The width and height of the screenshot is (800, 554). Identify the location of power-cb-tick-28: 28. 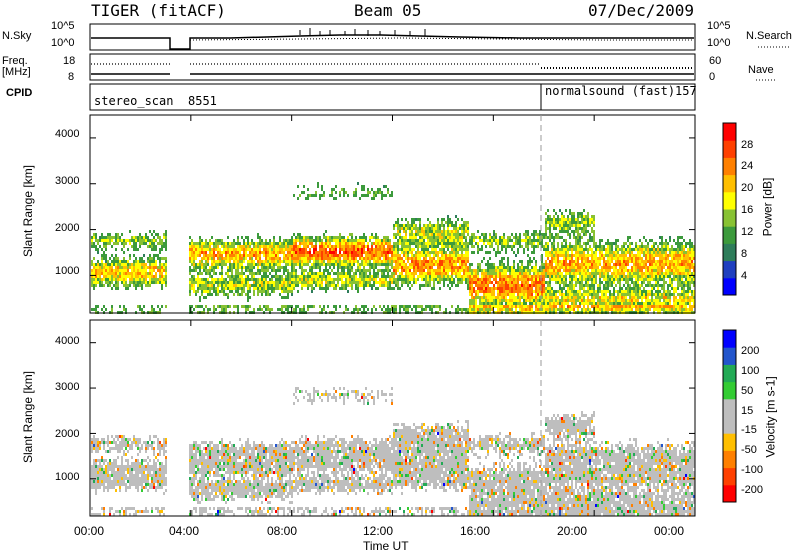
(747, 145).